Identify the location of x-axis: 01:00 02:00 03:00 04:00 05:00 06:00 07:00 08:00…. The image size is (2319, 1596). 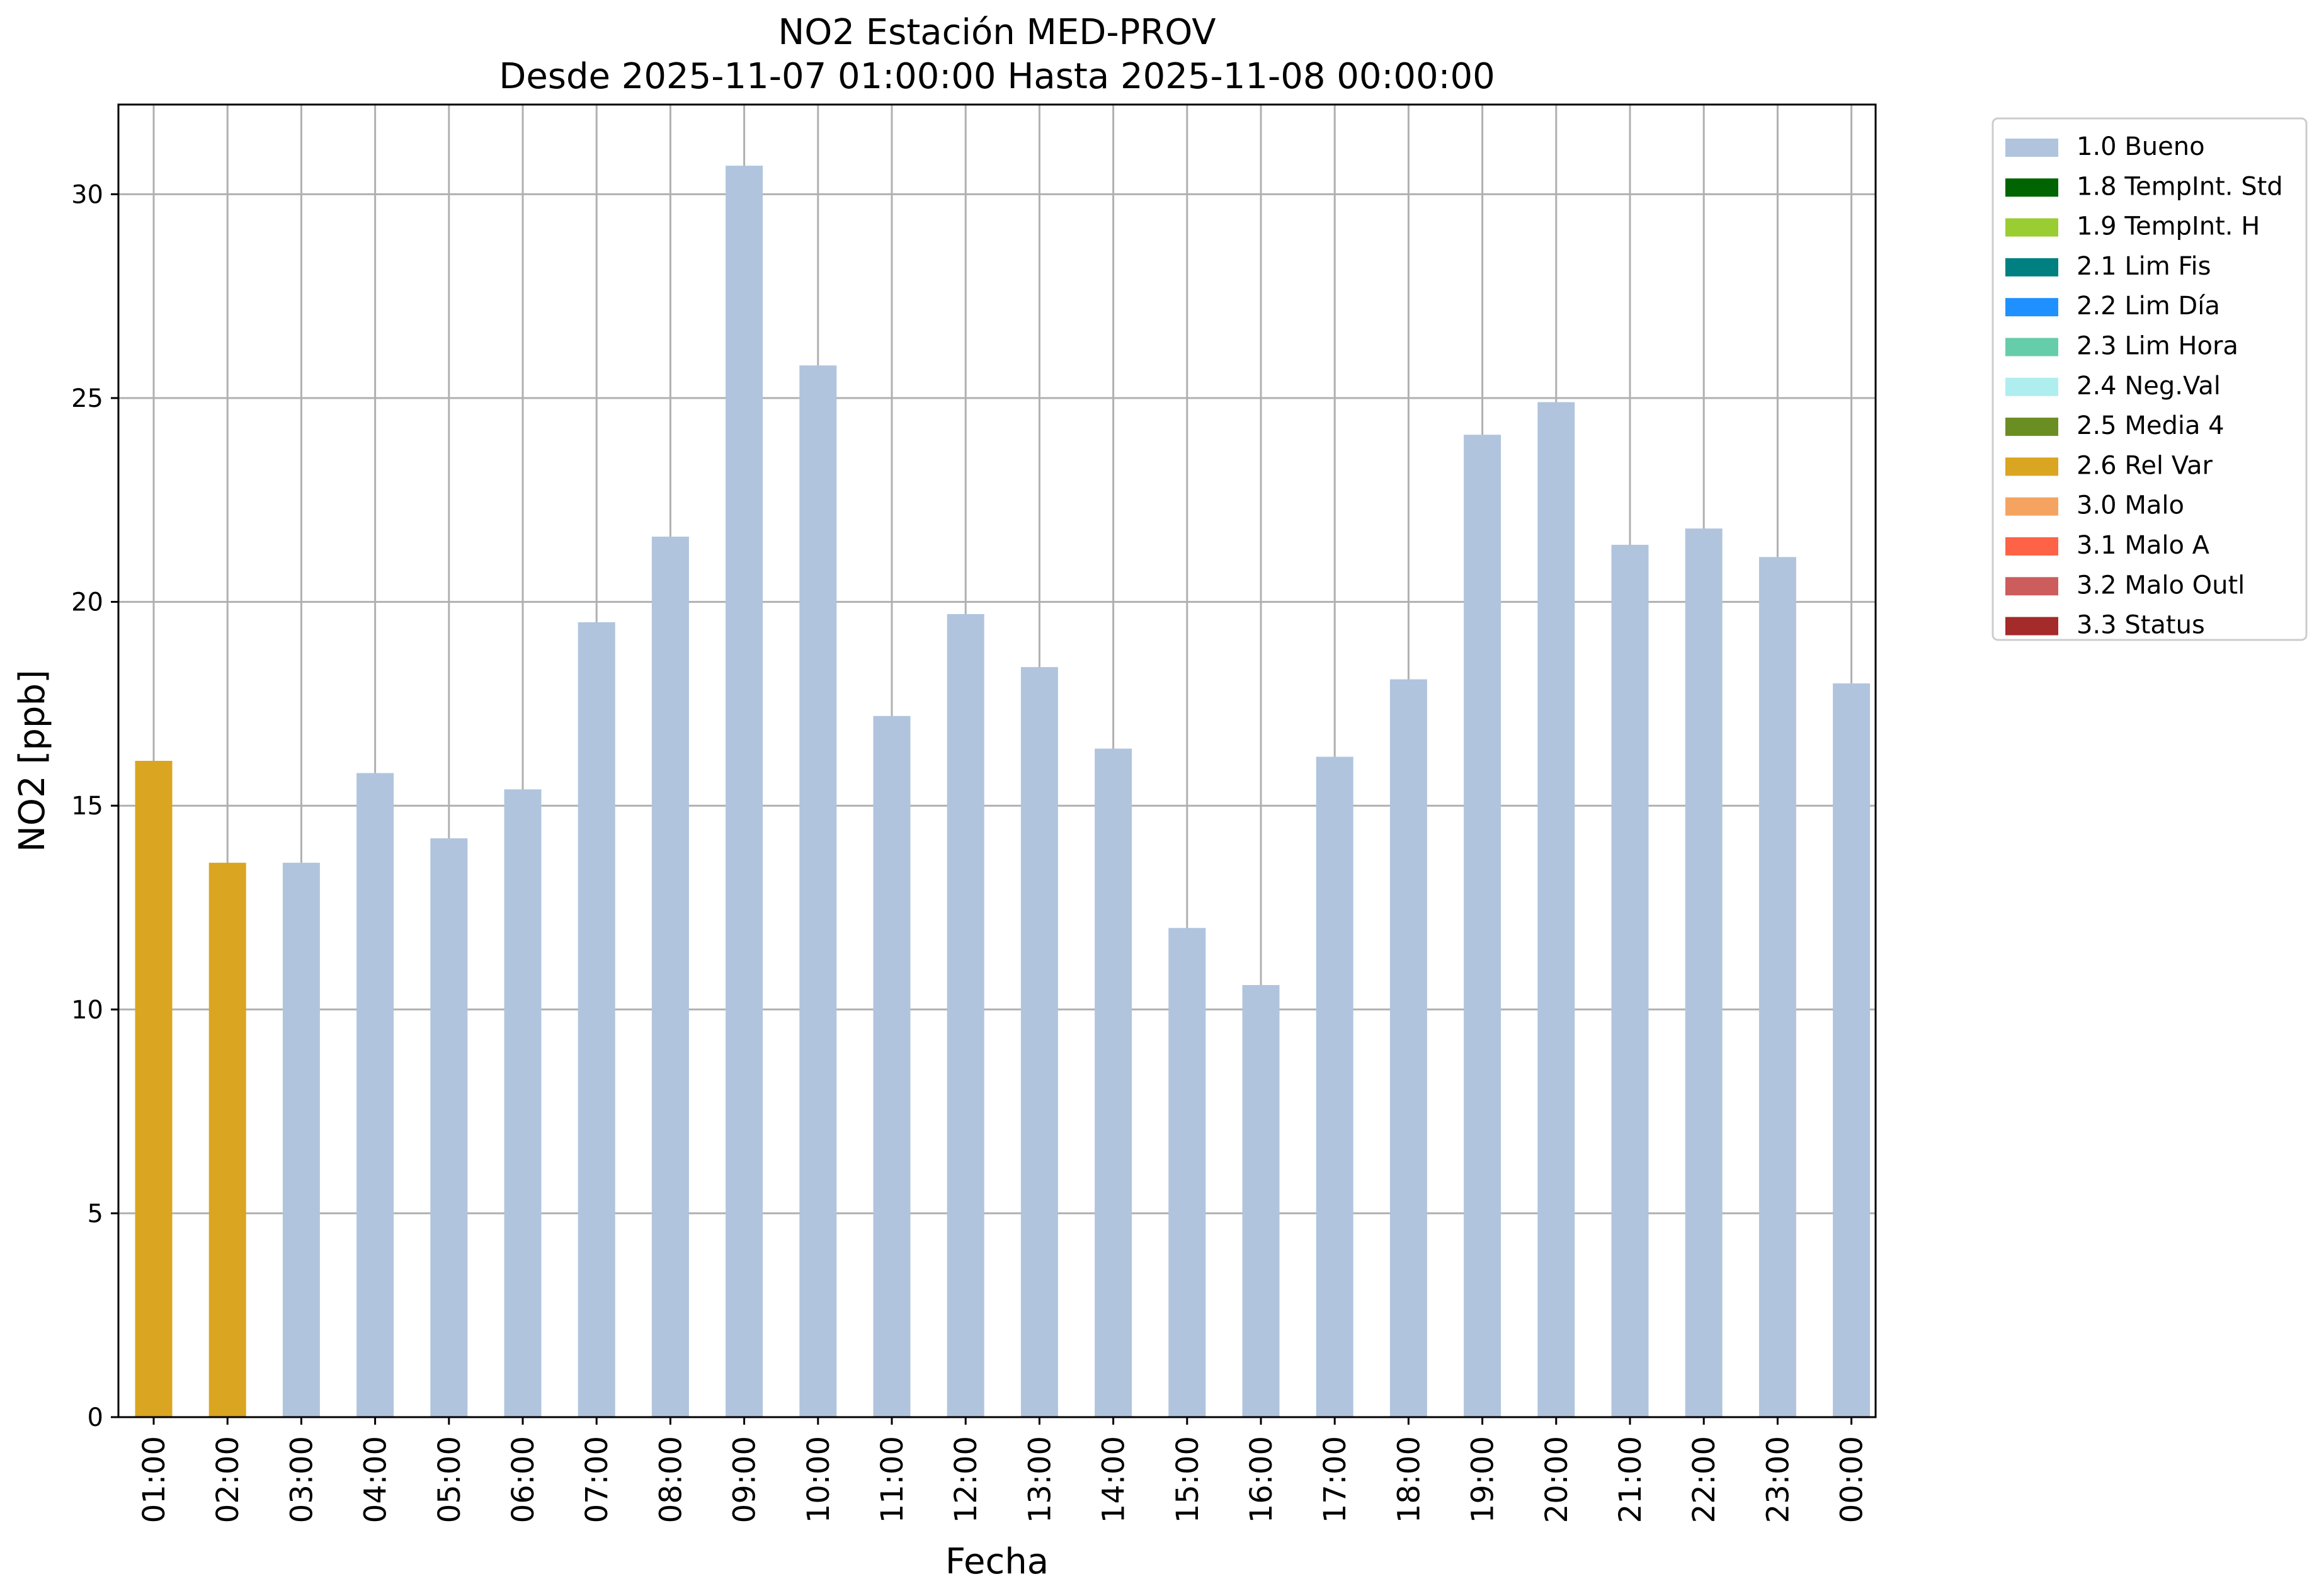
(1003, 1470).